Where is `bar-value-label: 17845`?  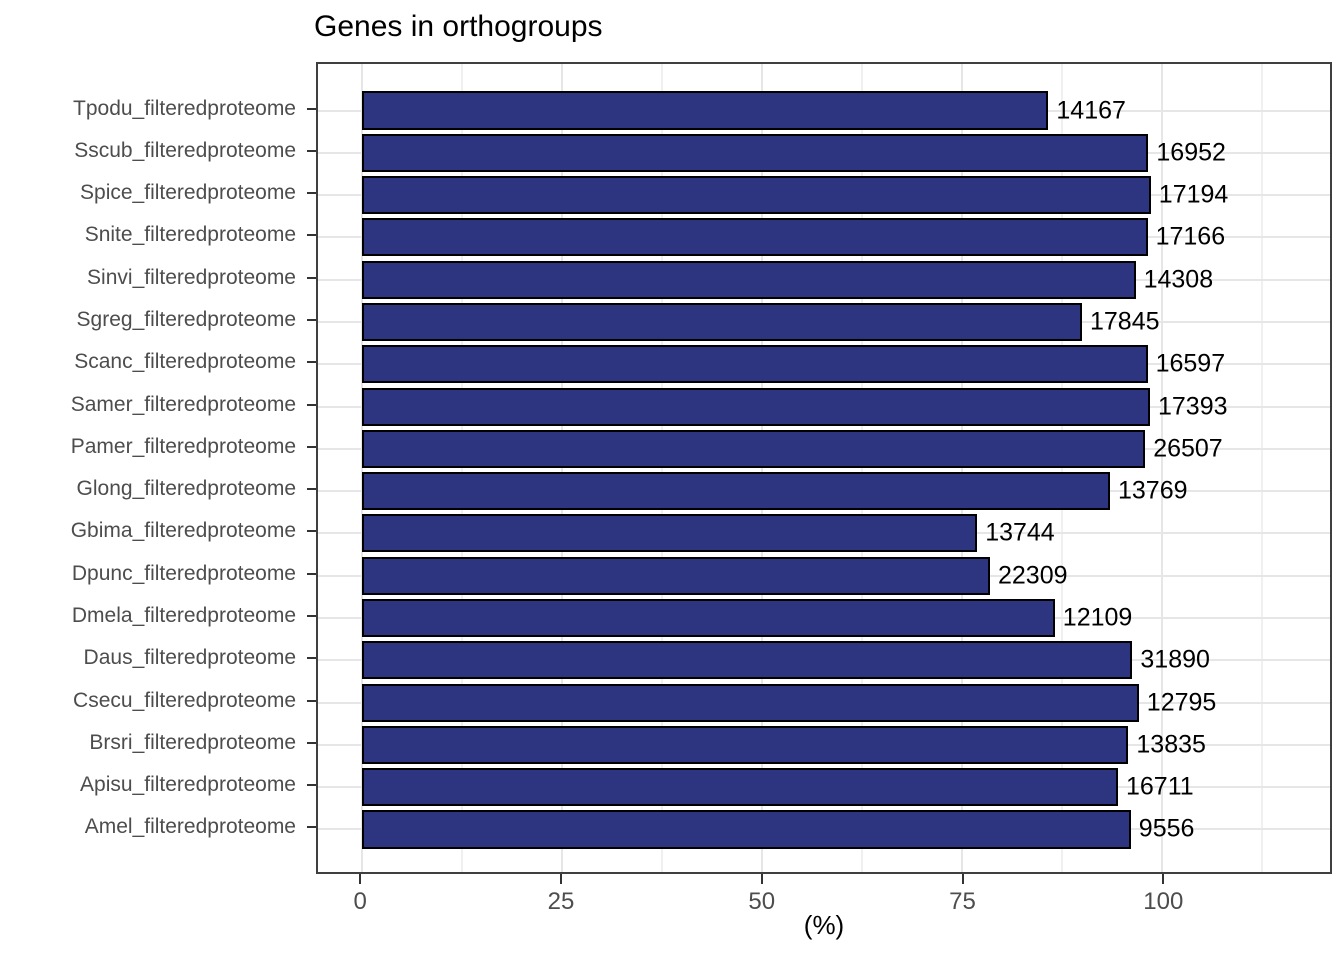
bar-value-label: 17845 is located at coordinates (1125, 321).